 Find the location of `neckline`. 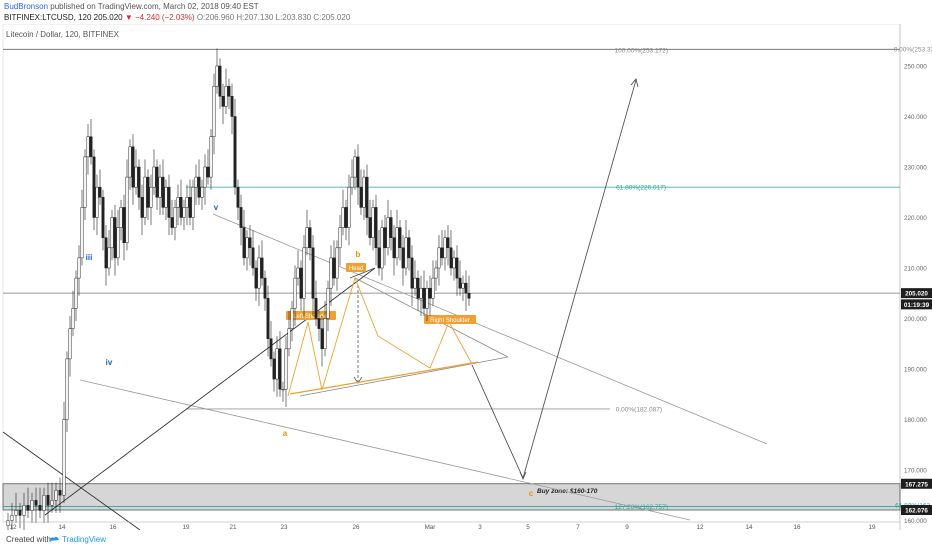

neckline is located at coordinates (384, 378).